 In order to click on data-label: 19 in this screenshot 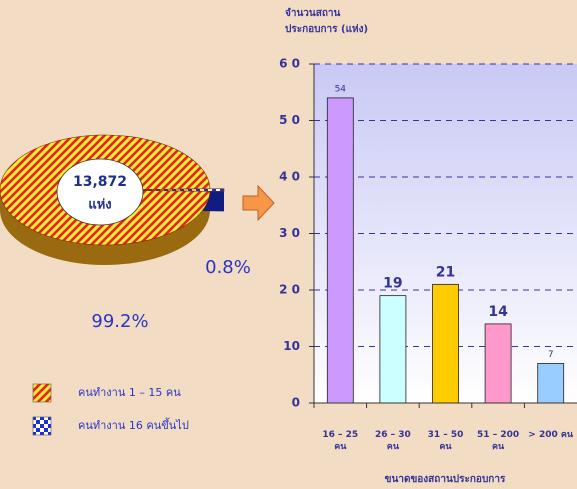, I will do `click(392, 284)`.